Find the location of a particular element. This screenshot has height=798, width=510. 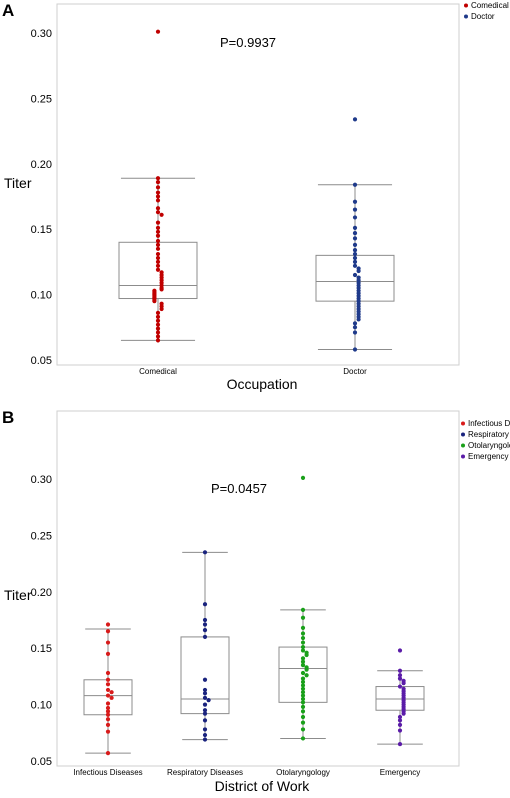

y-tick-label: 0.05 is located at coordinates (41, 361).